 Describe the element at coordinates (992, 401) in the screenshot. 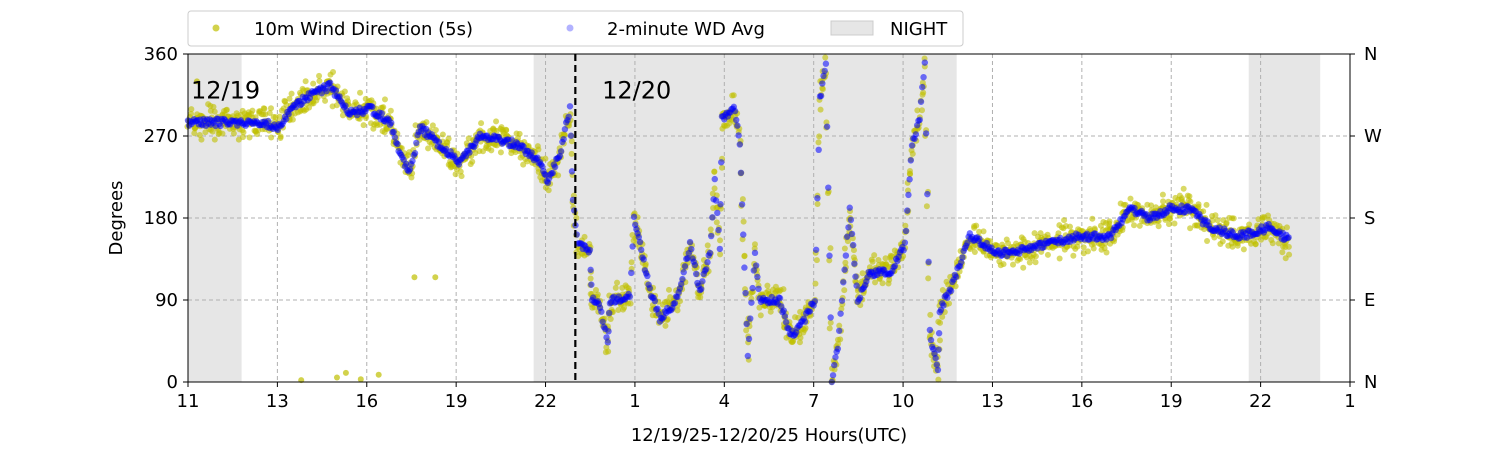

I see `x-tick-label: 13` at that location.